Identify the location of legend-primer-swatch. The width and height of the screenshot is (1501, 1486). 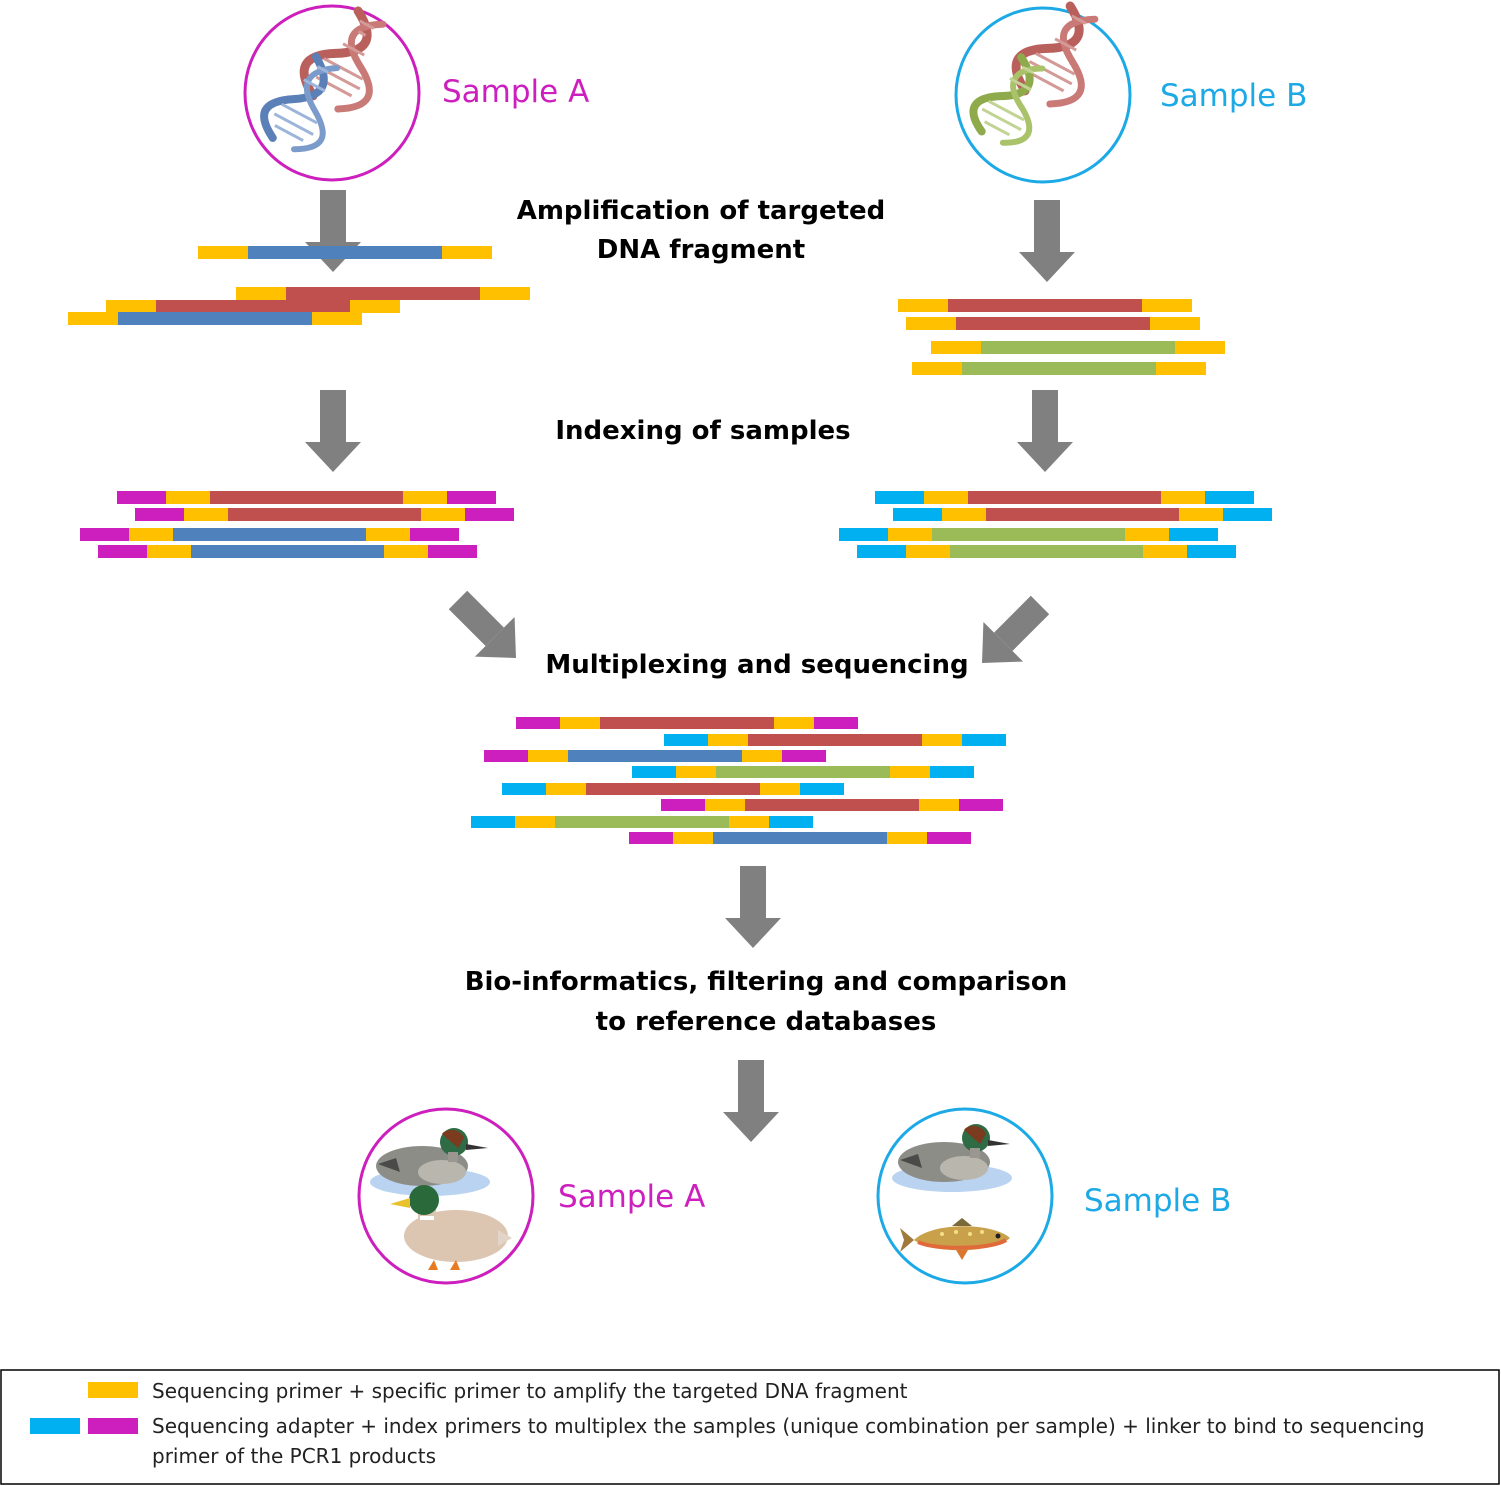
(113, 1390).